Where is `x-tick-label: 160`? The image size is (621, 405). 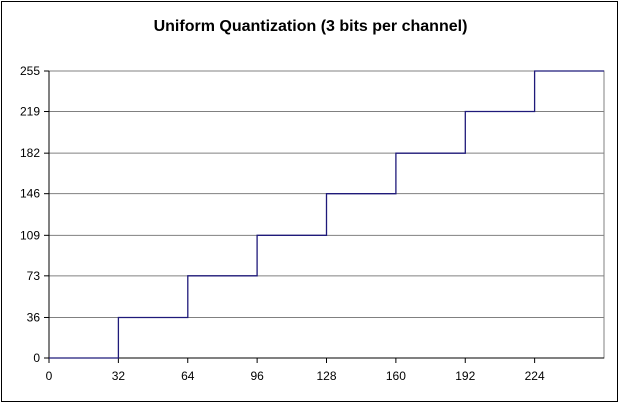
x-tick-label: 160 is located at coordinates (396, 376).